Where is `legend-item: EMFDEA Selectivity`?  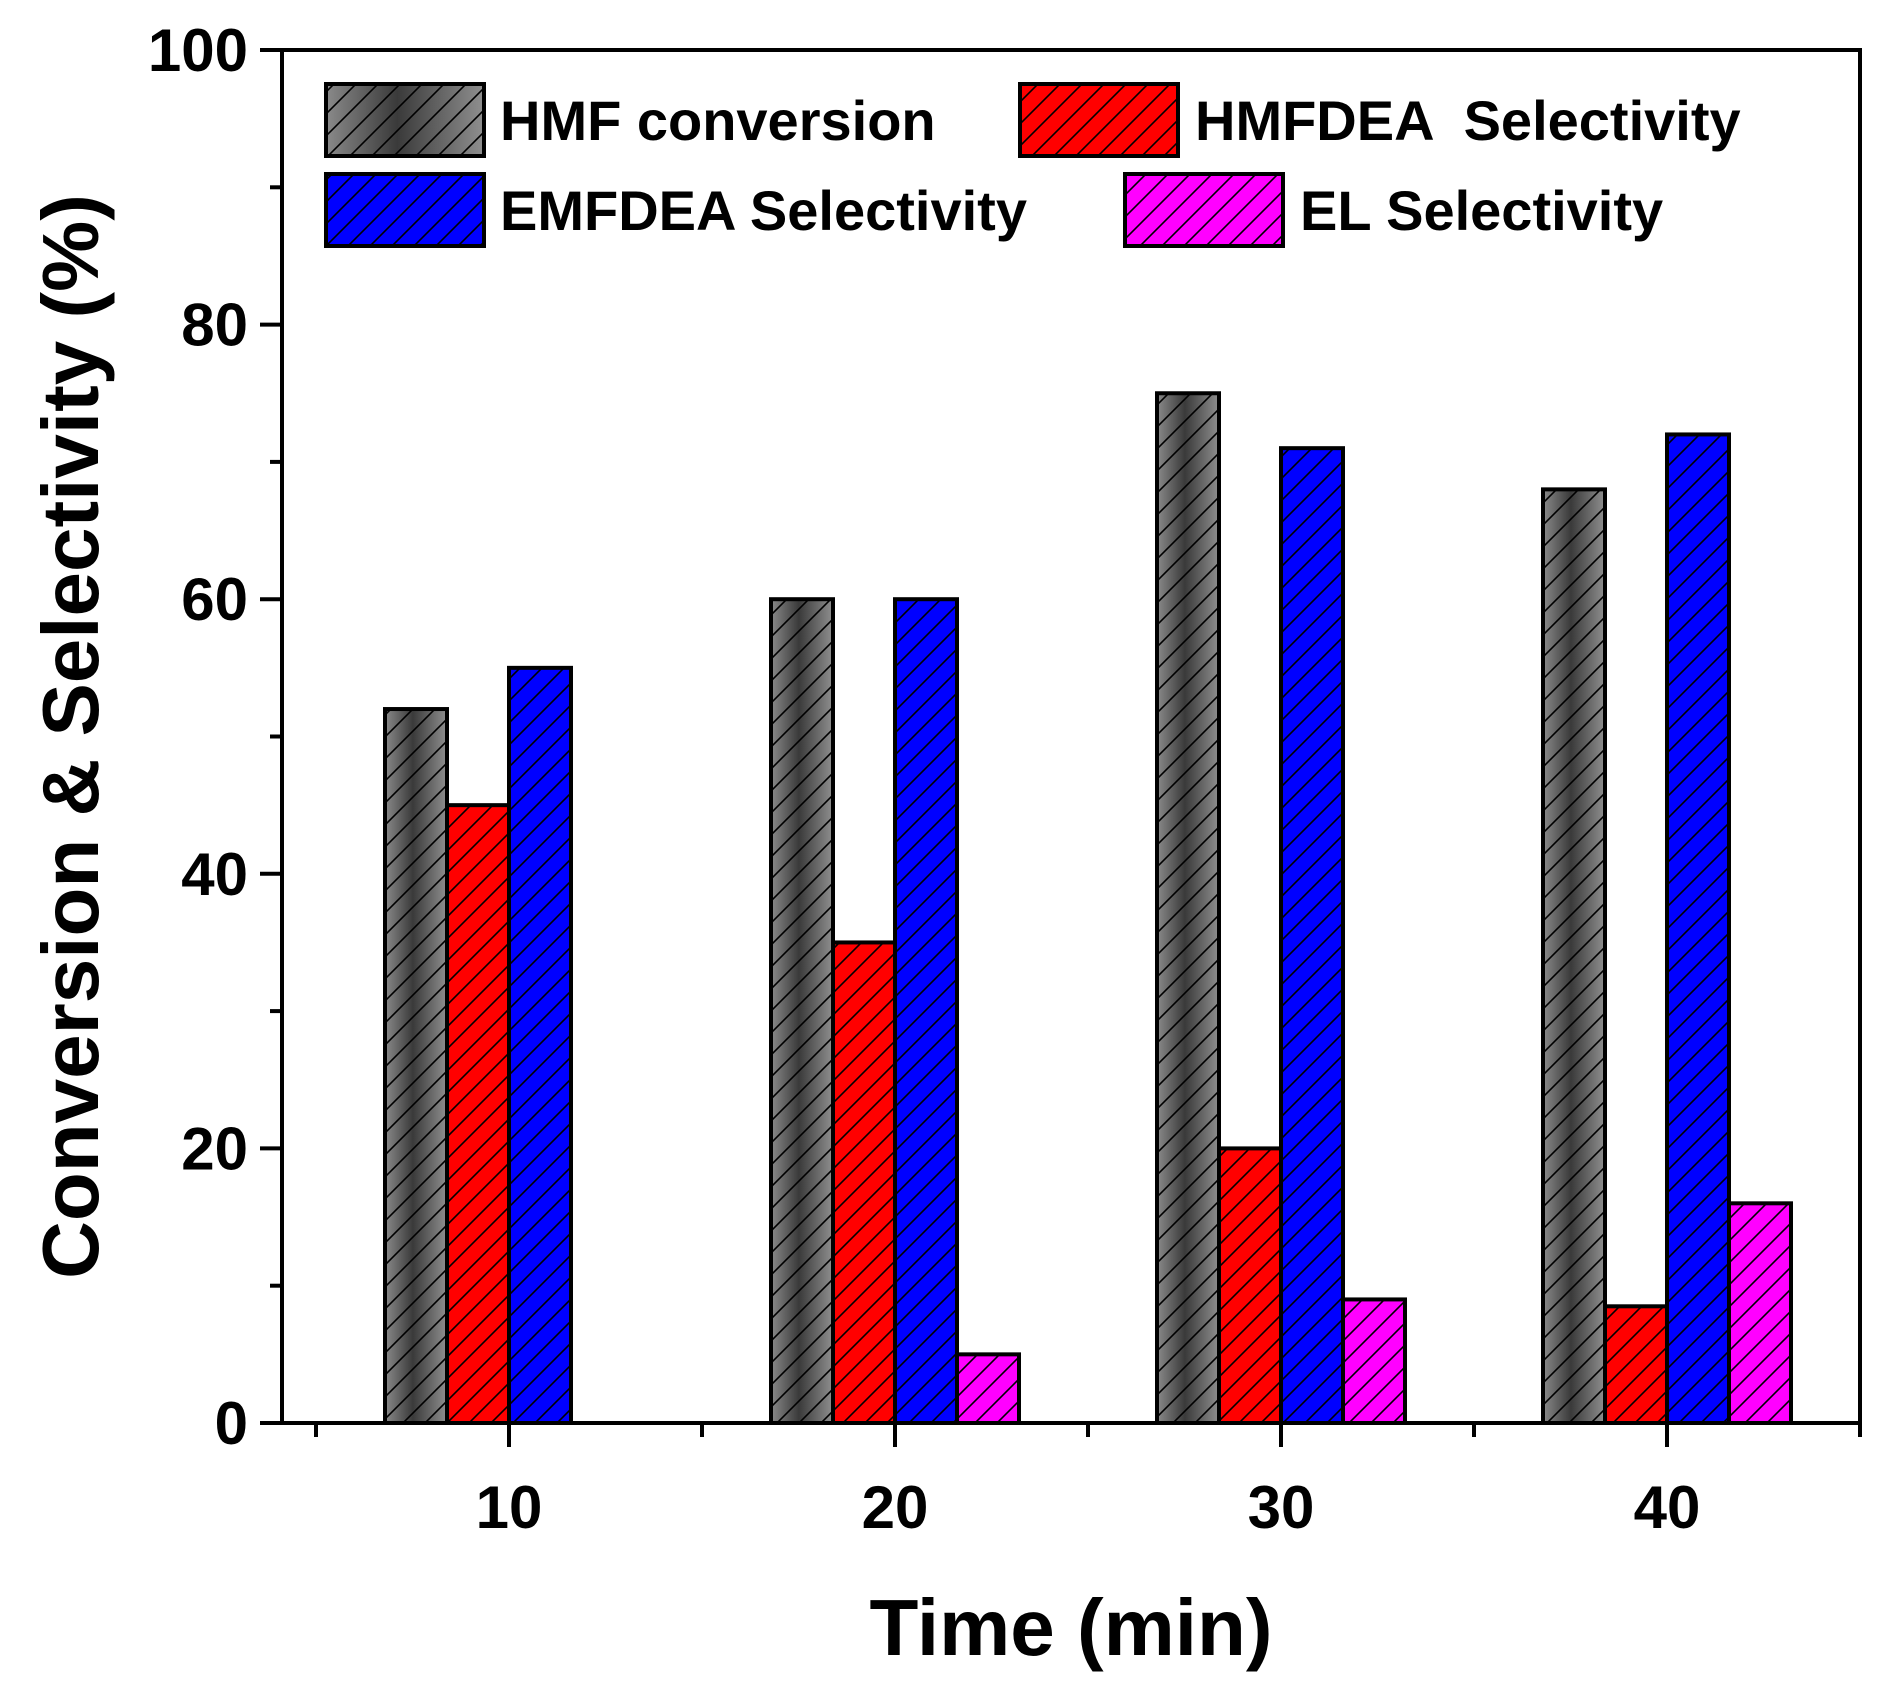
legend-item: EMFDEA Selectivity is located at coordinates (675, 210).